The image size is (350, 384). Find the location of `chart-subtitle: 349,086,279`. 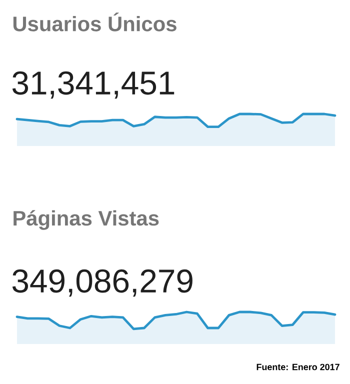

chart-subtitle: 349,086,279 is located at coordinates (102, 283).